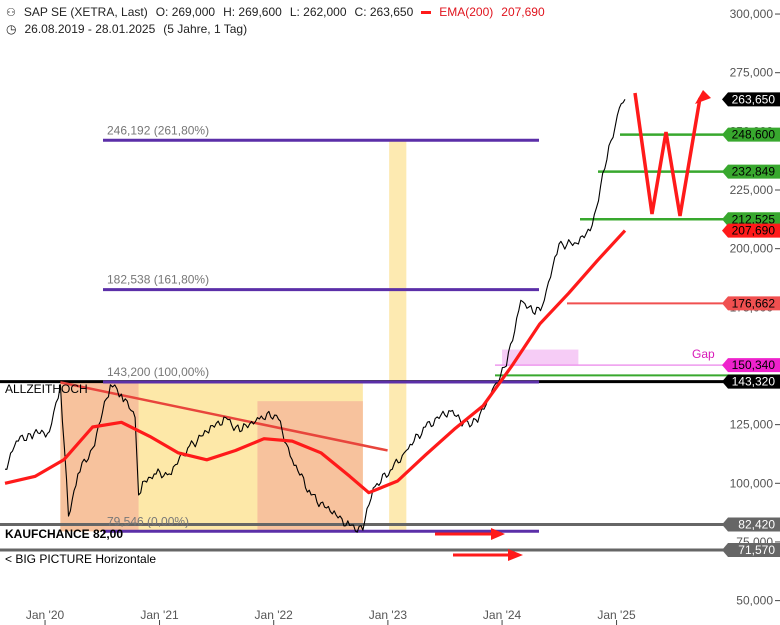  Describe the element at coordinates (502, 615) in the screenshot. I see `x-tick-label: Jan '24` at that location.